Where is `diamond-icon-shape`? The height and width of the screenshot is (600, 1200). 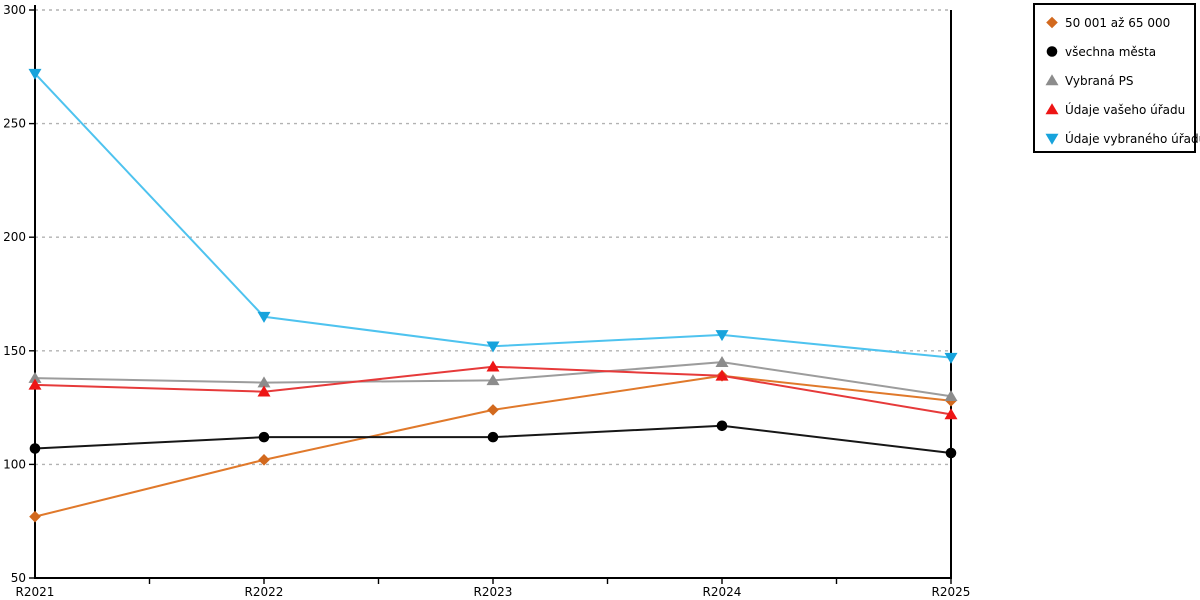
diamond-icon-shape is located at coordinates (1052, 22).